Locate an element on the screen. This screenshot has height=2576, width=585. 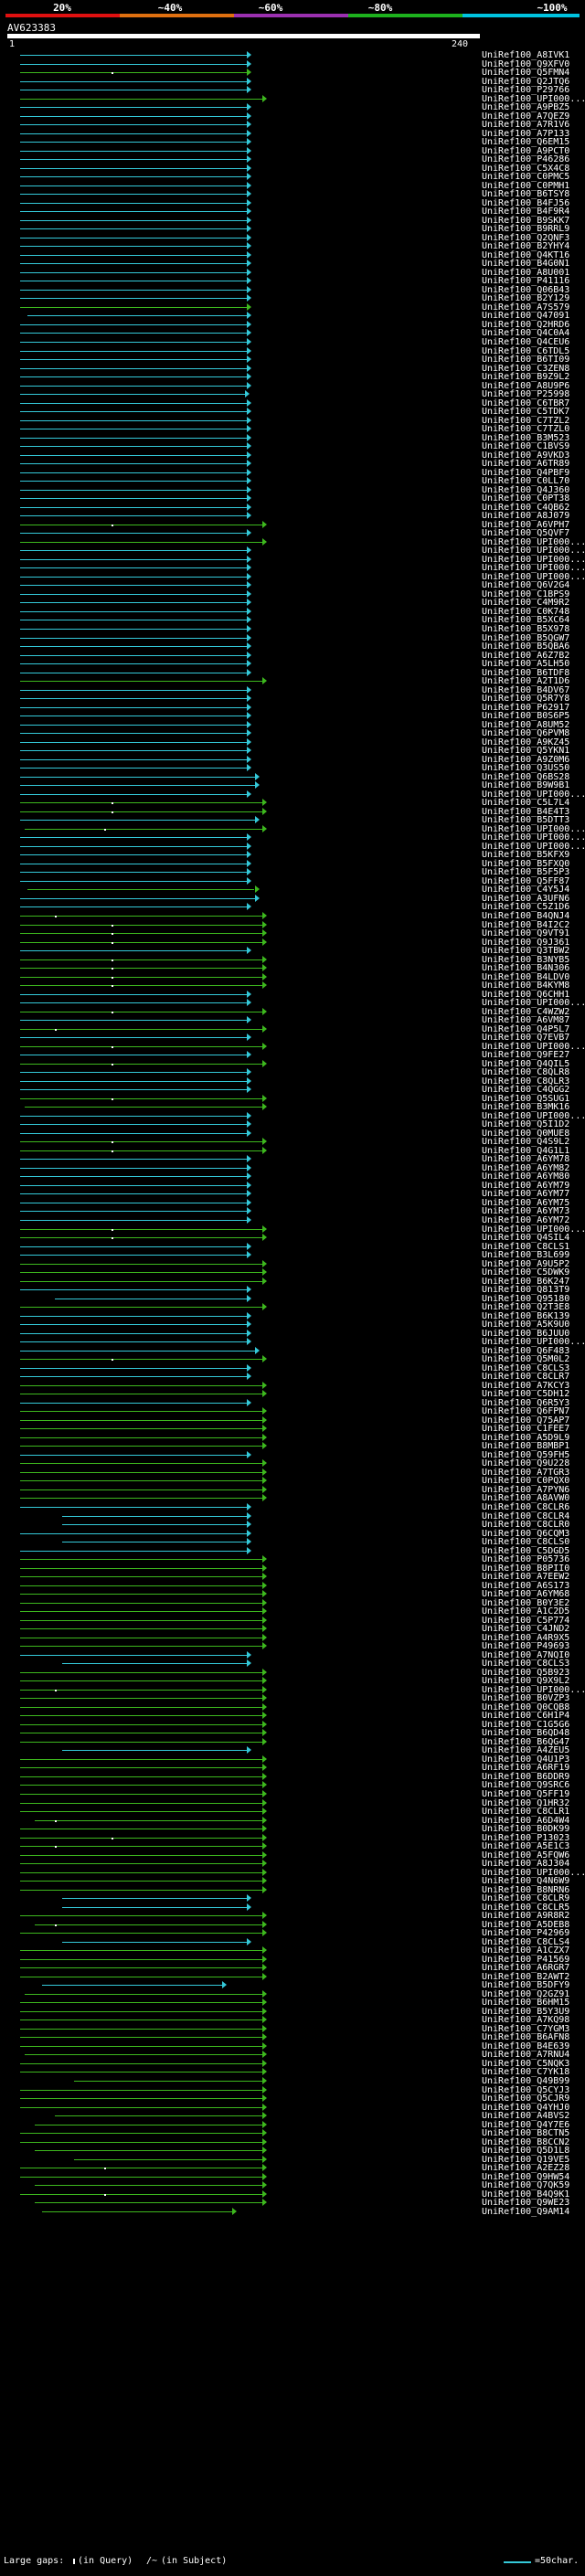
hit-label: UniRef100_B5F5P3 is located at coordinates (526, 872).